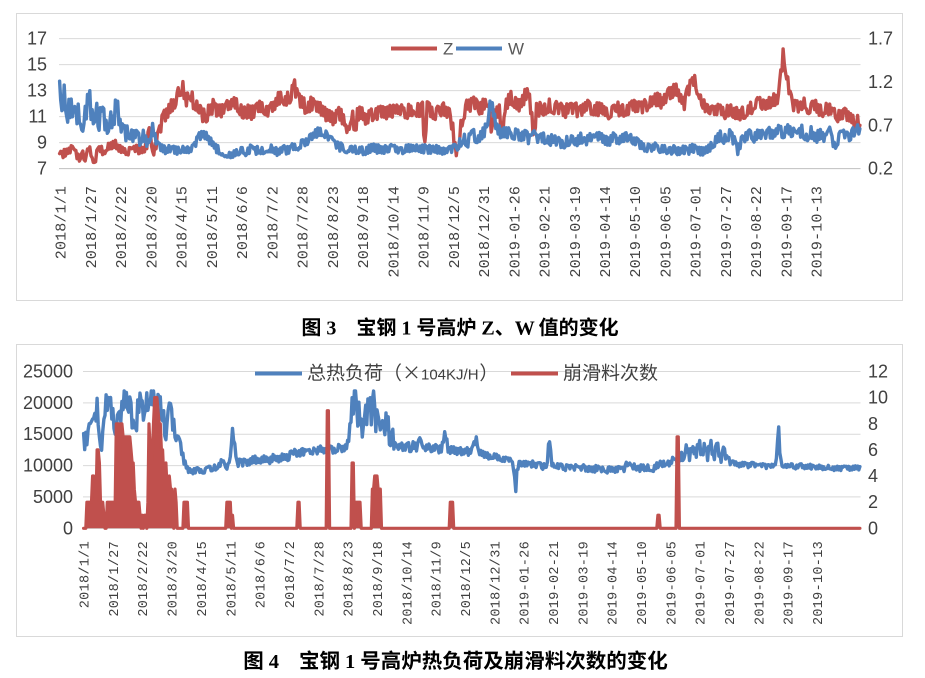  I want to click on svg-text: 3, so click(331, 329).